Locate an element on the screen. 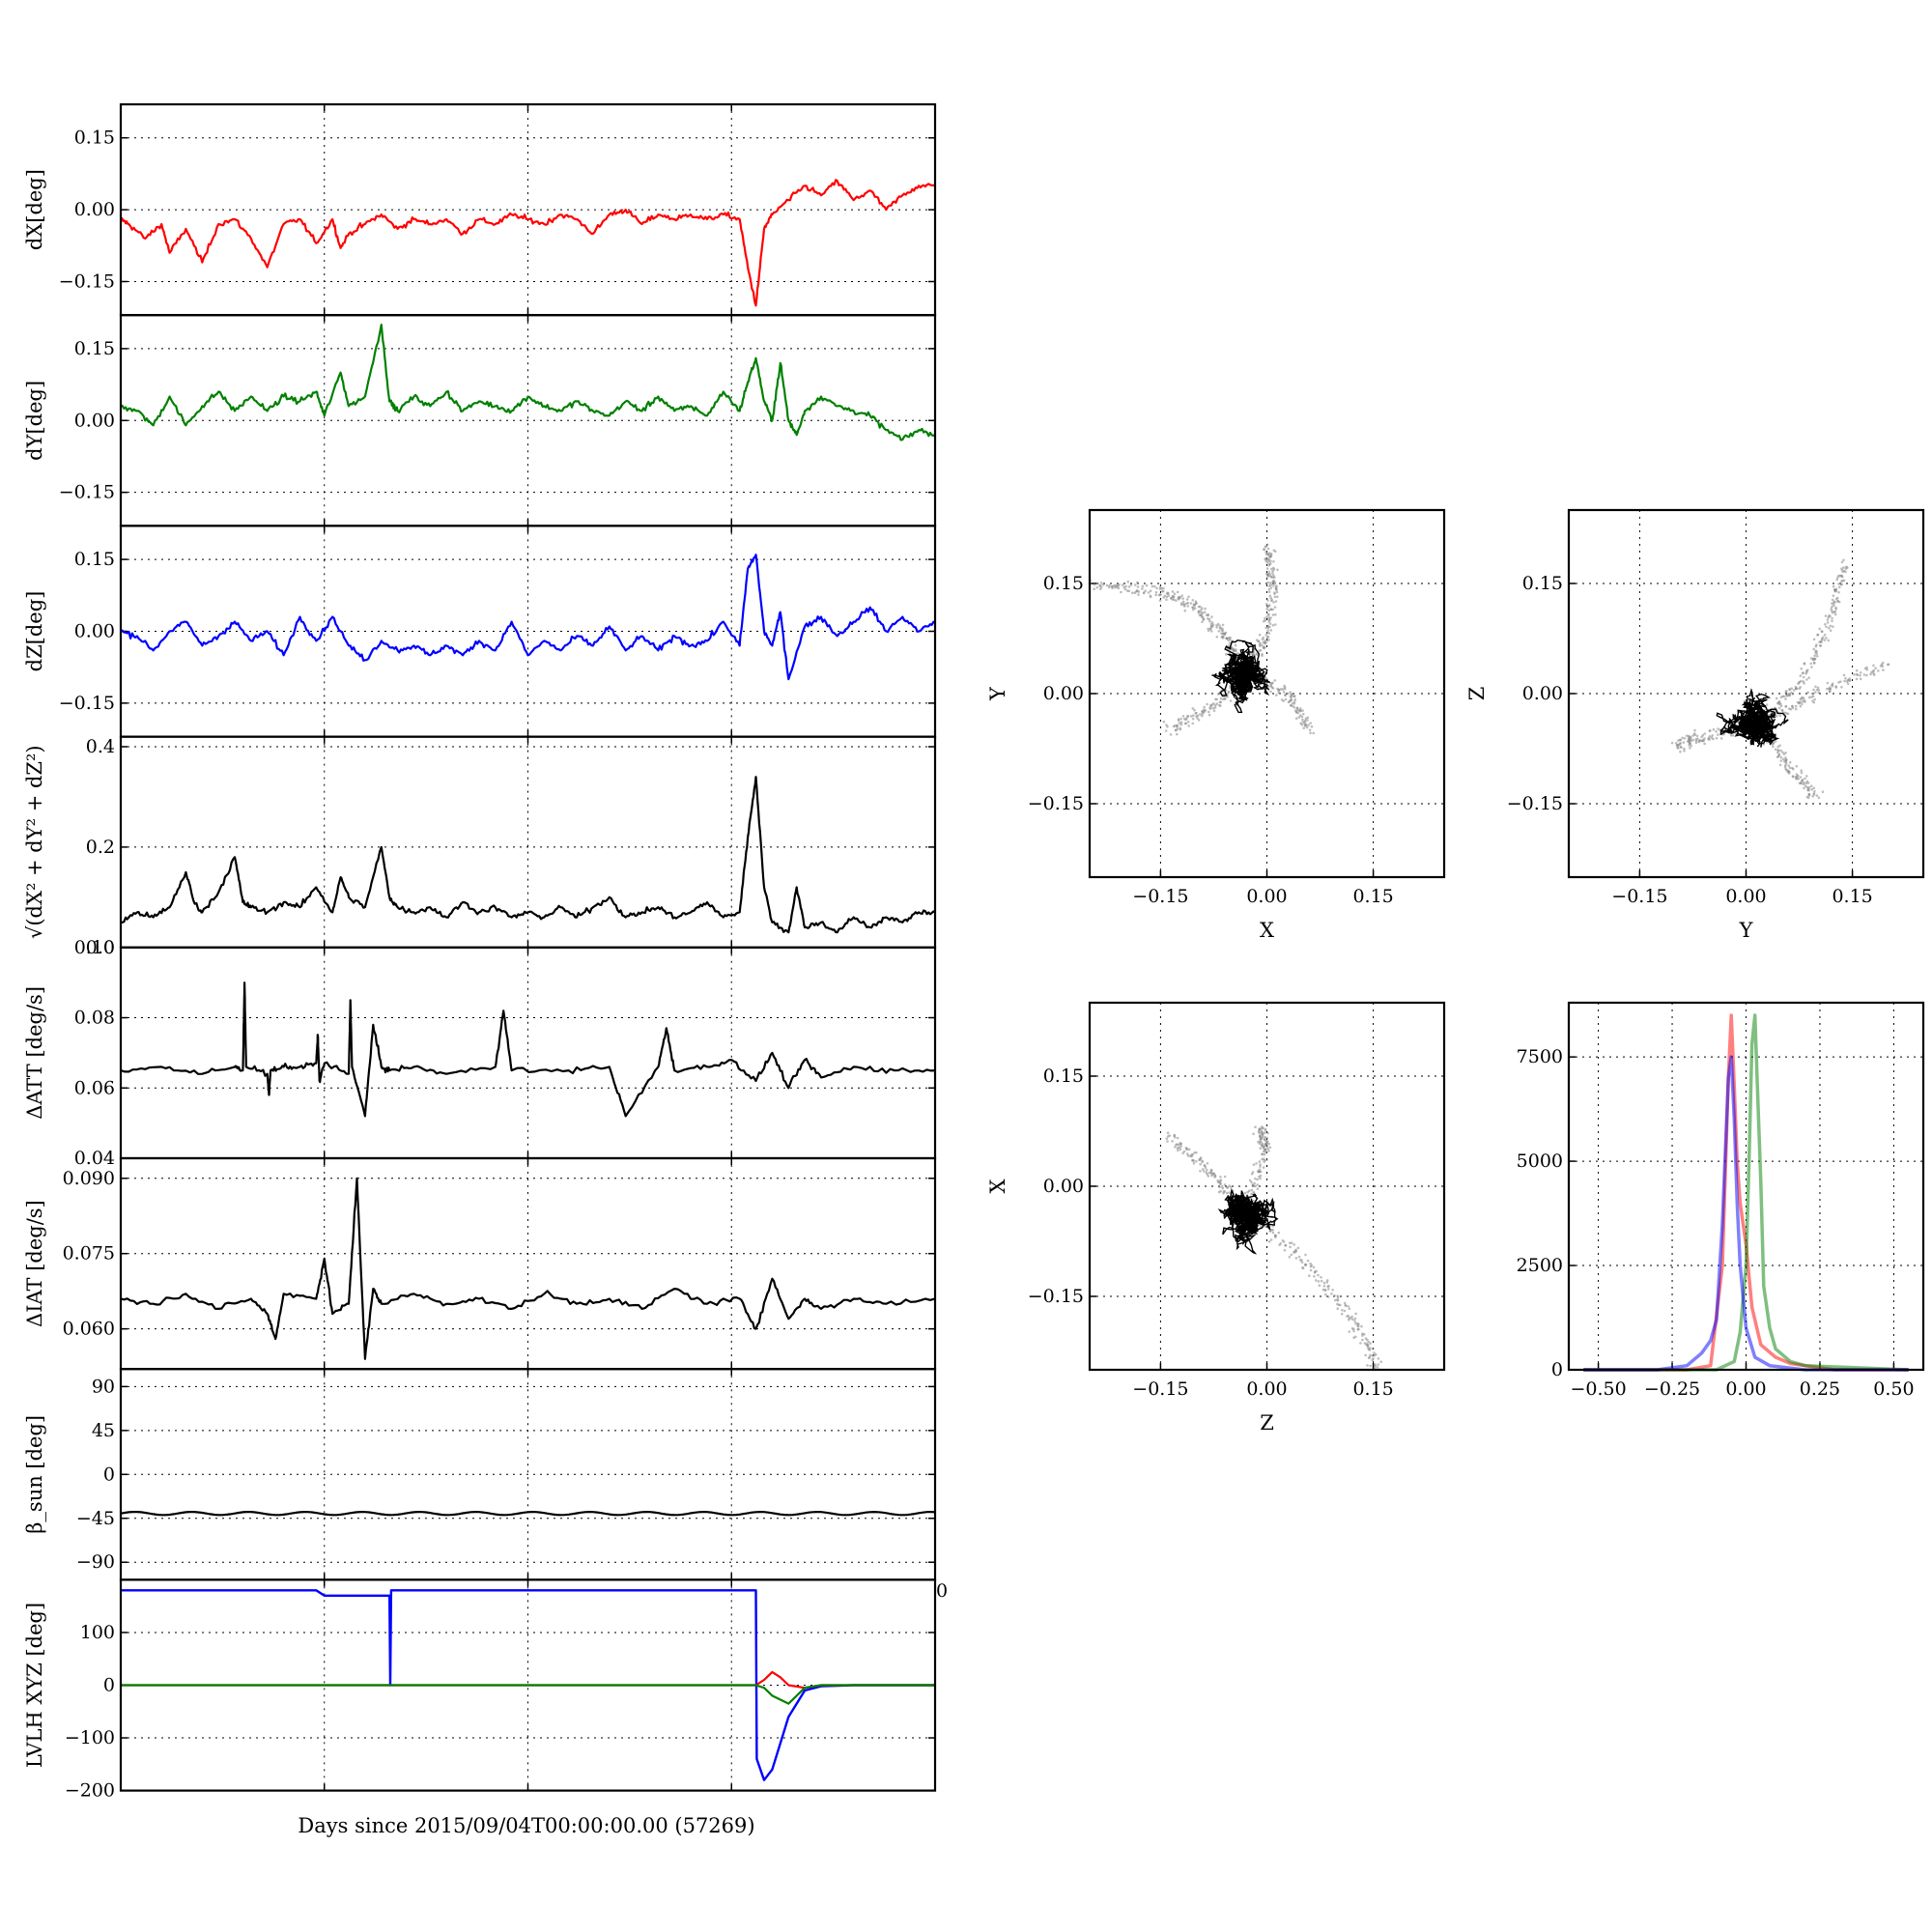 Image resolution: width=1932 pixels, height=1932 pixels. y-axis-label: dY[deg] is located at coordinates (34, 421).